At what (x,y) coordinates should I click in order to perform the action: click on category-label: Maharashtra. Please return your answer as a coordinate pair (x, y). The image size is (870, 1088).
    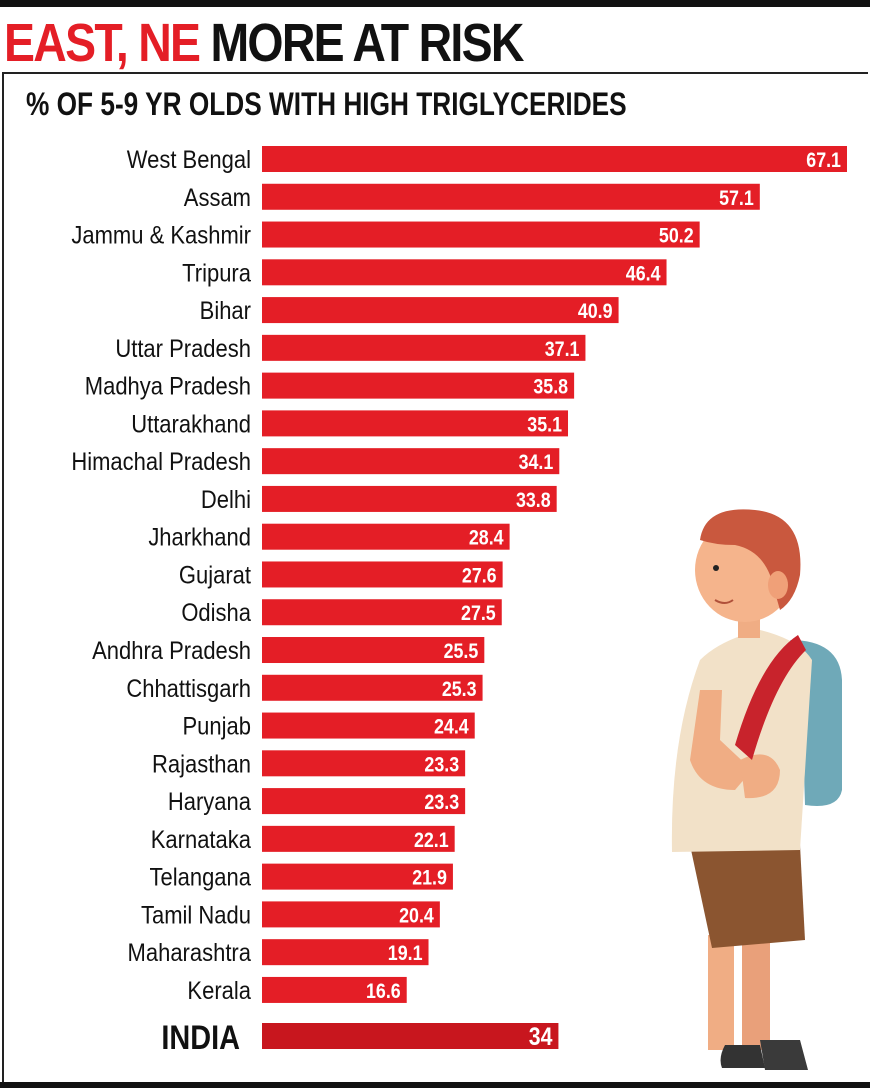
    Looking at the image, I should click on (190, 953).